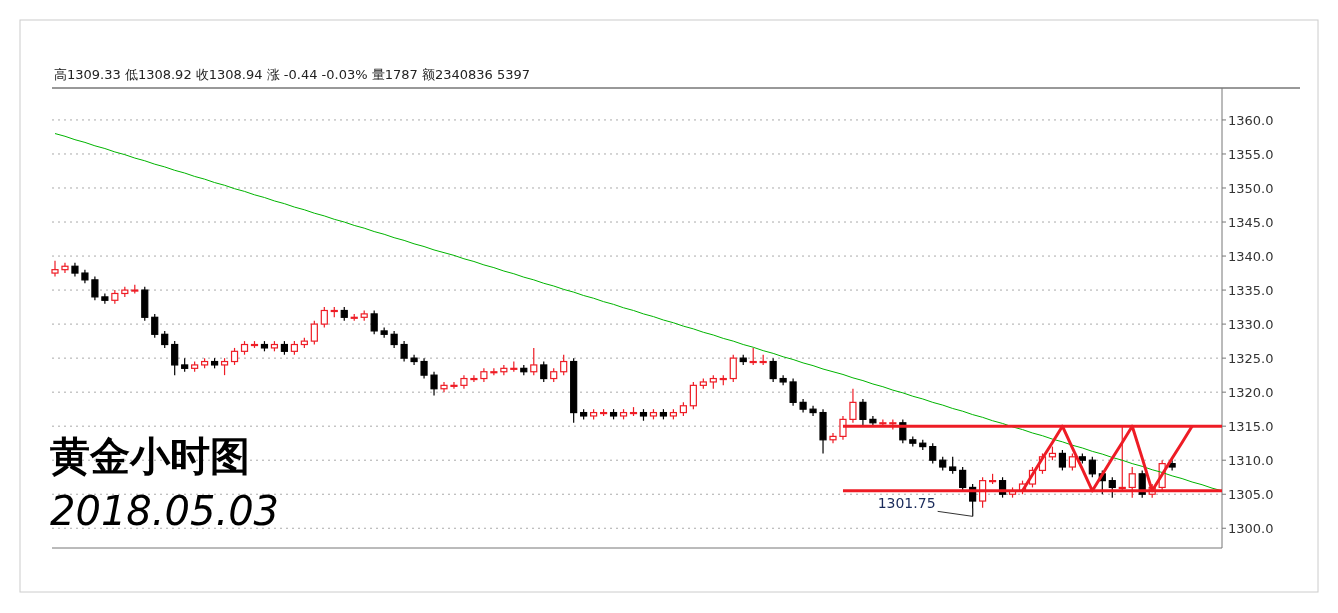  What do you see at coordinates (1251, 427) in the screenshot?
I see `y-tick-label: 1315.0` at bounding box center [1251, 427].